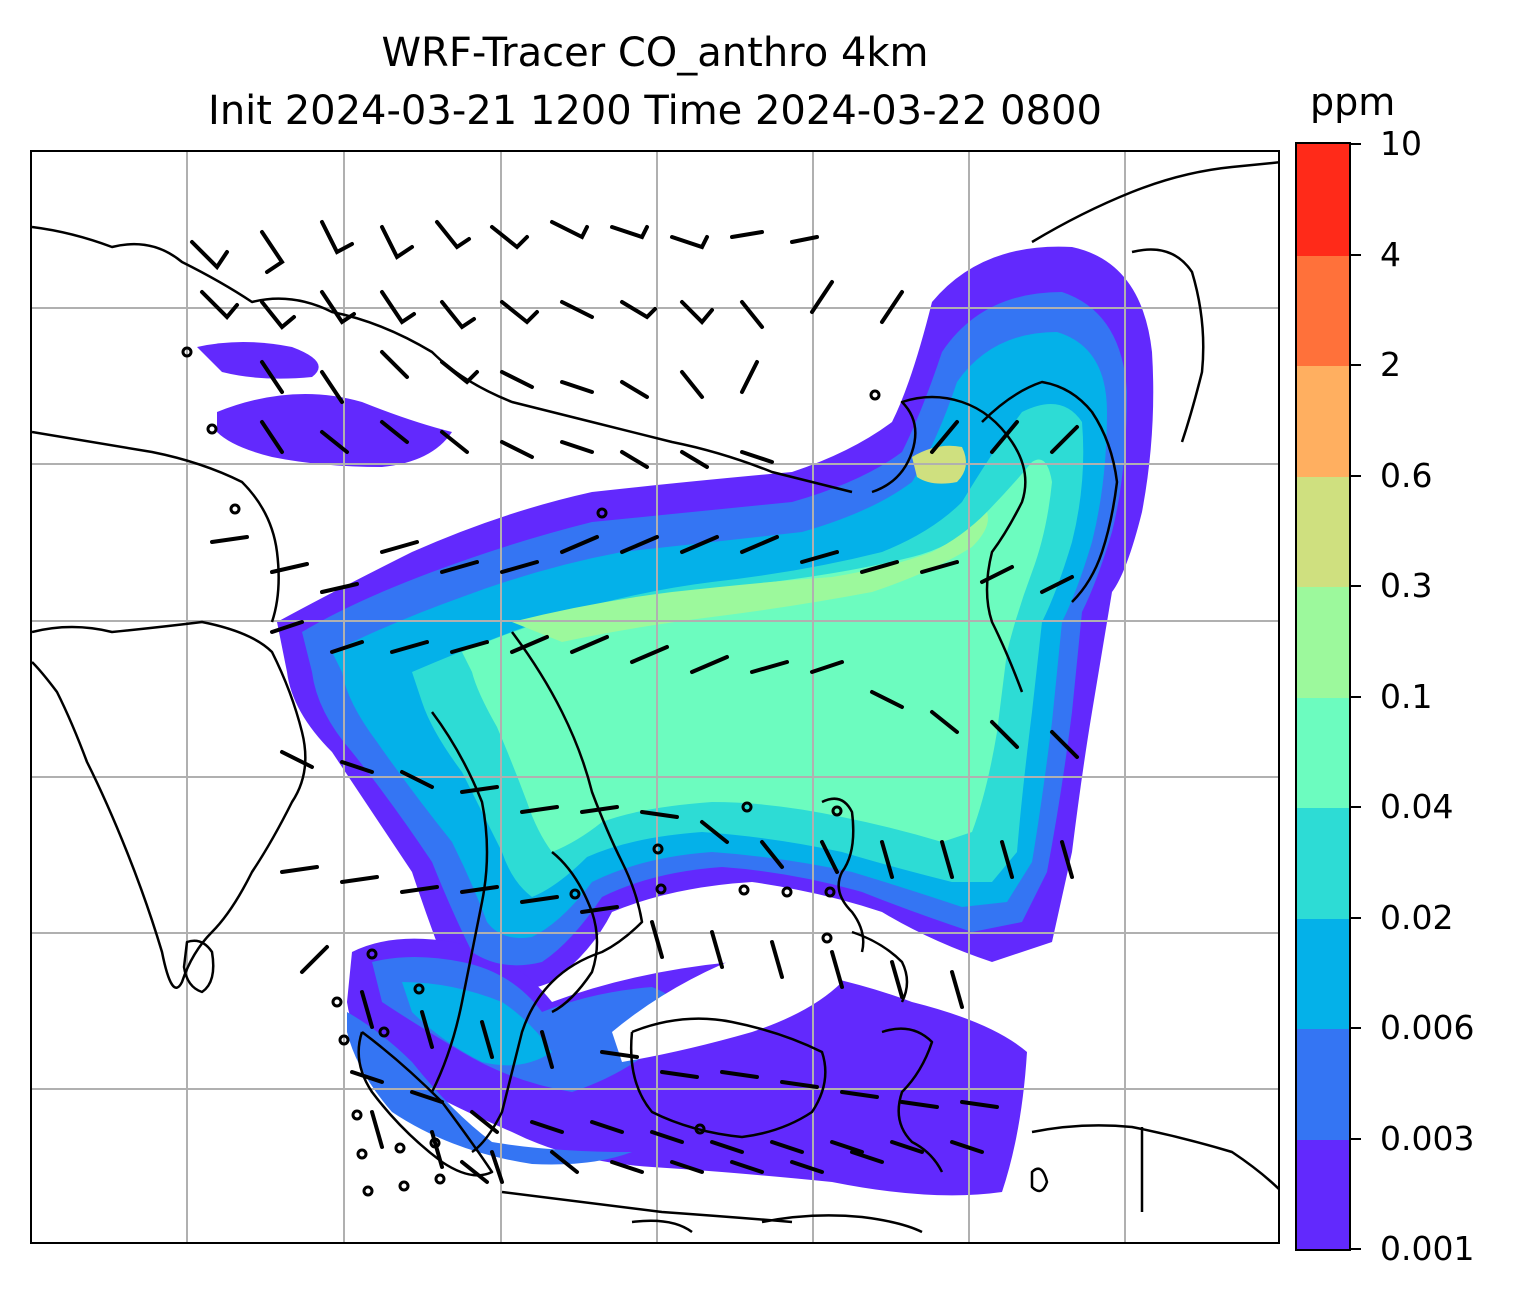  I want to click on tracer-level2-sw, so click(489, 1088).